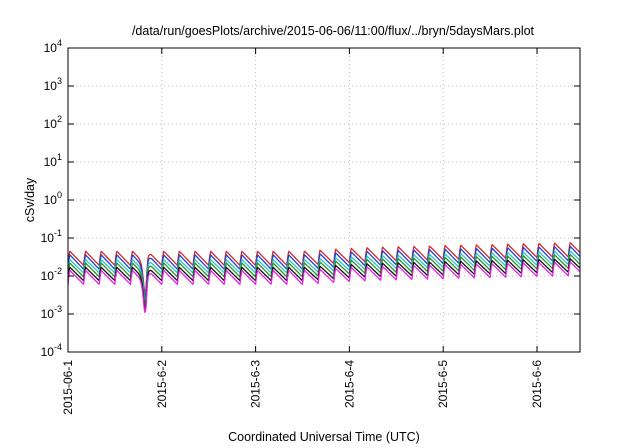 Image resolution: width=640 pixels, height=448 pixels. I want to click on y-tick-label: 10⁻¹, so click(51, 236).